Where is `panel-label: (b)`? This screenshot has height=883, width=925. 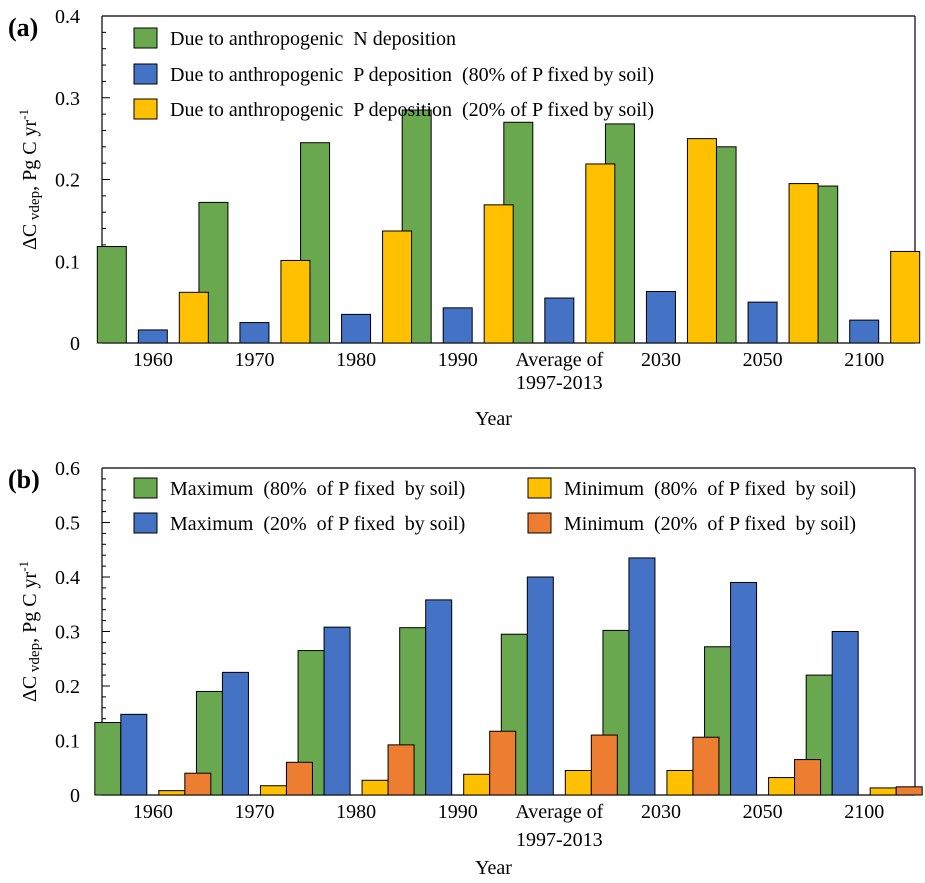 panel-label: (b) is located at coordinates (24, 479).